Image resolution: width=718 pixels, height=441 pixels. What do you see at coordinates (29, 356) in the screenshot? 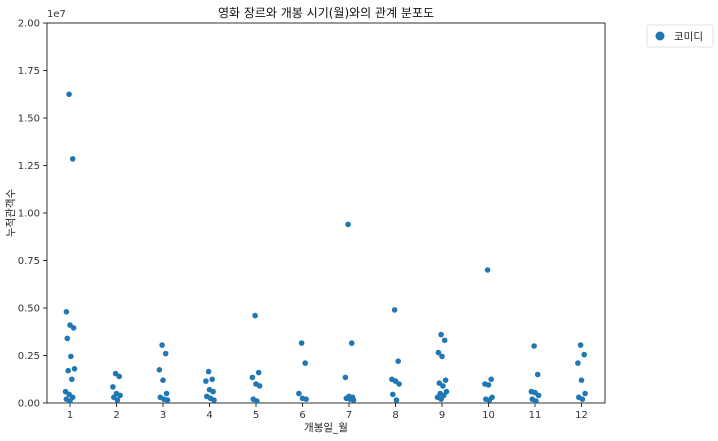
I see `y-tick-label: 0.25` at bounding box center [29, 356].